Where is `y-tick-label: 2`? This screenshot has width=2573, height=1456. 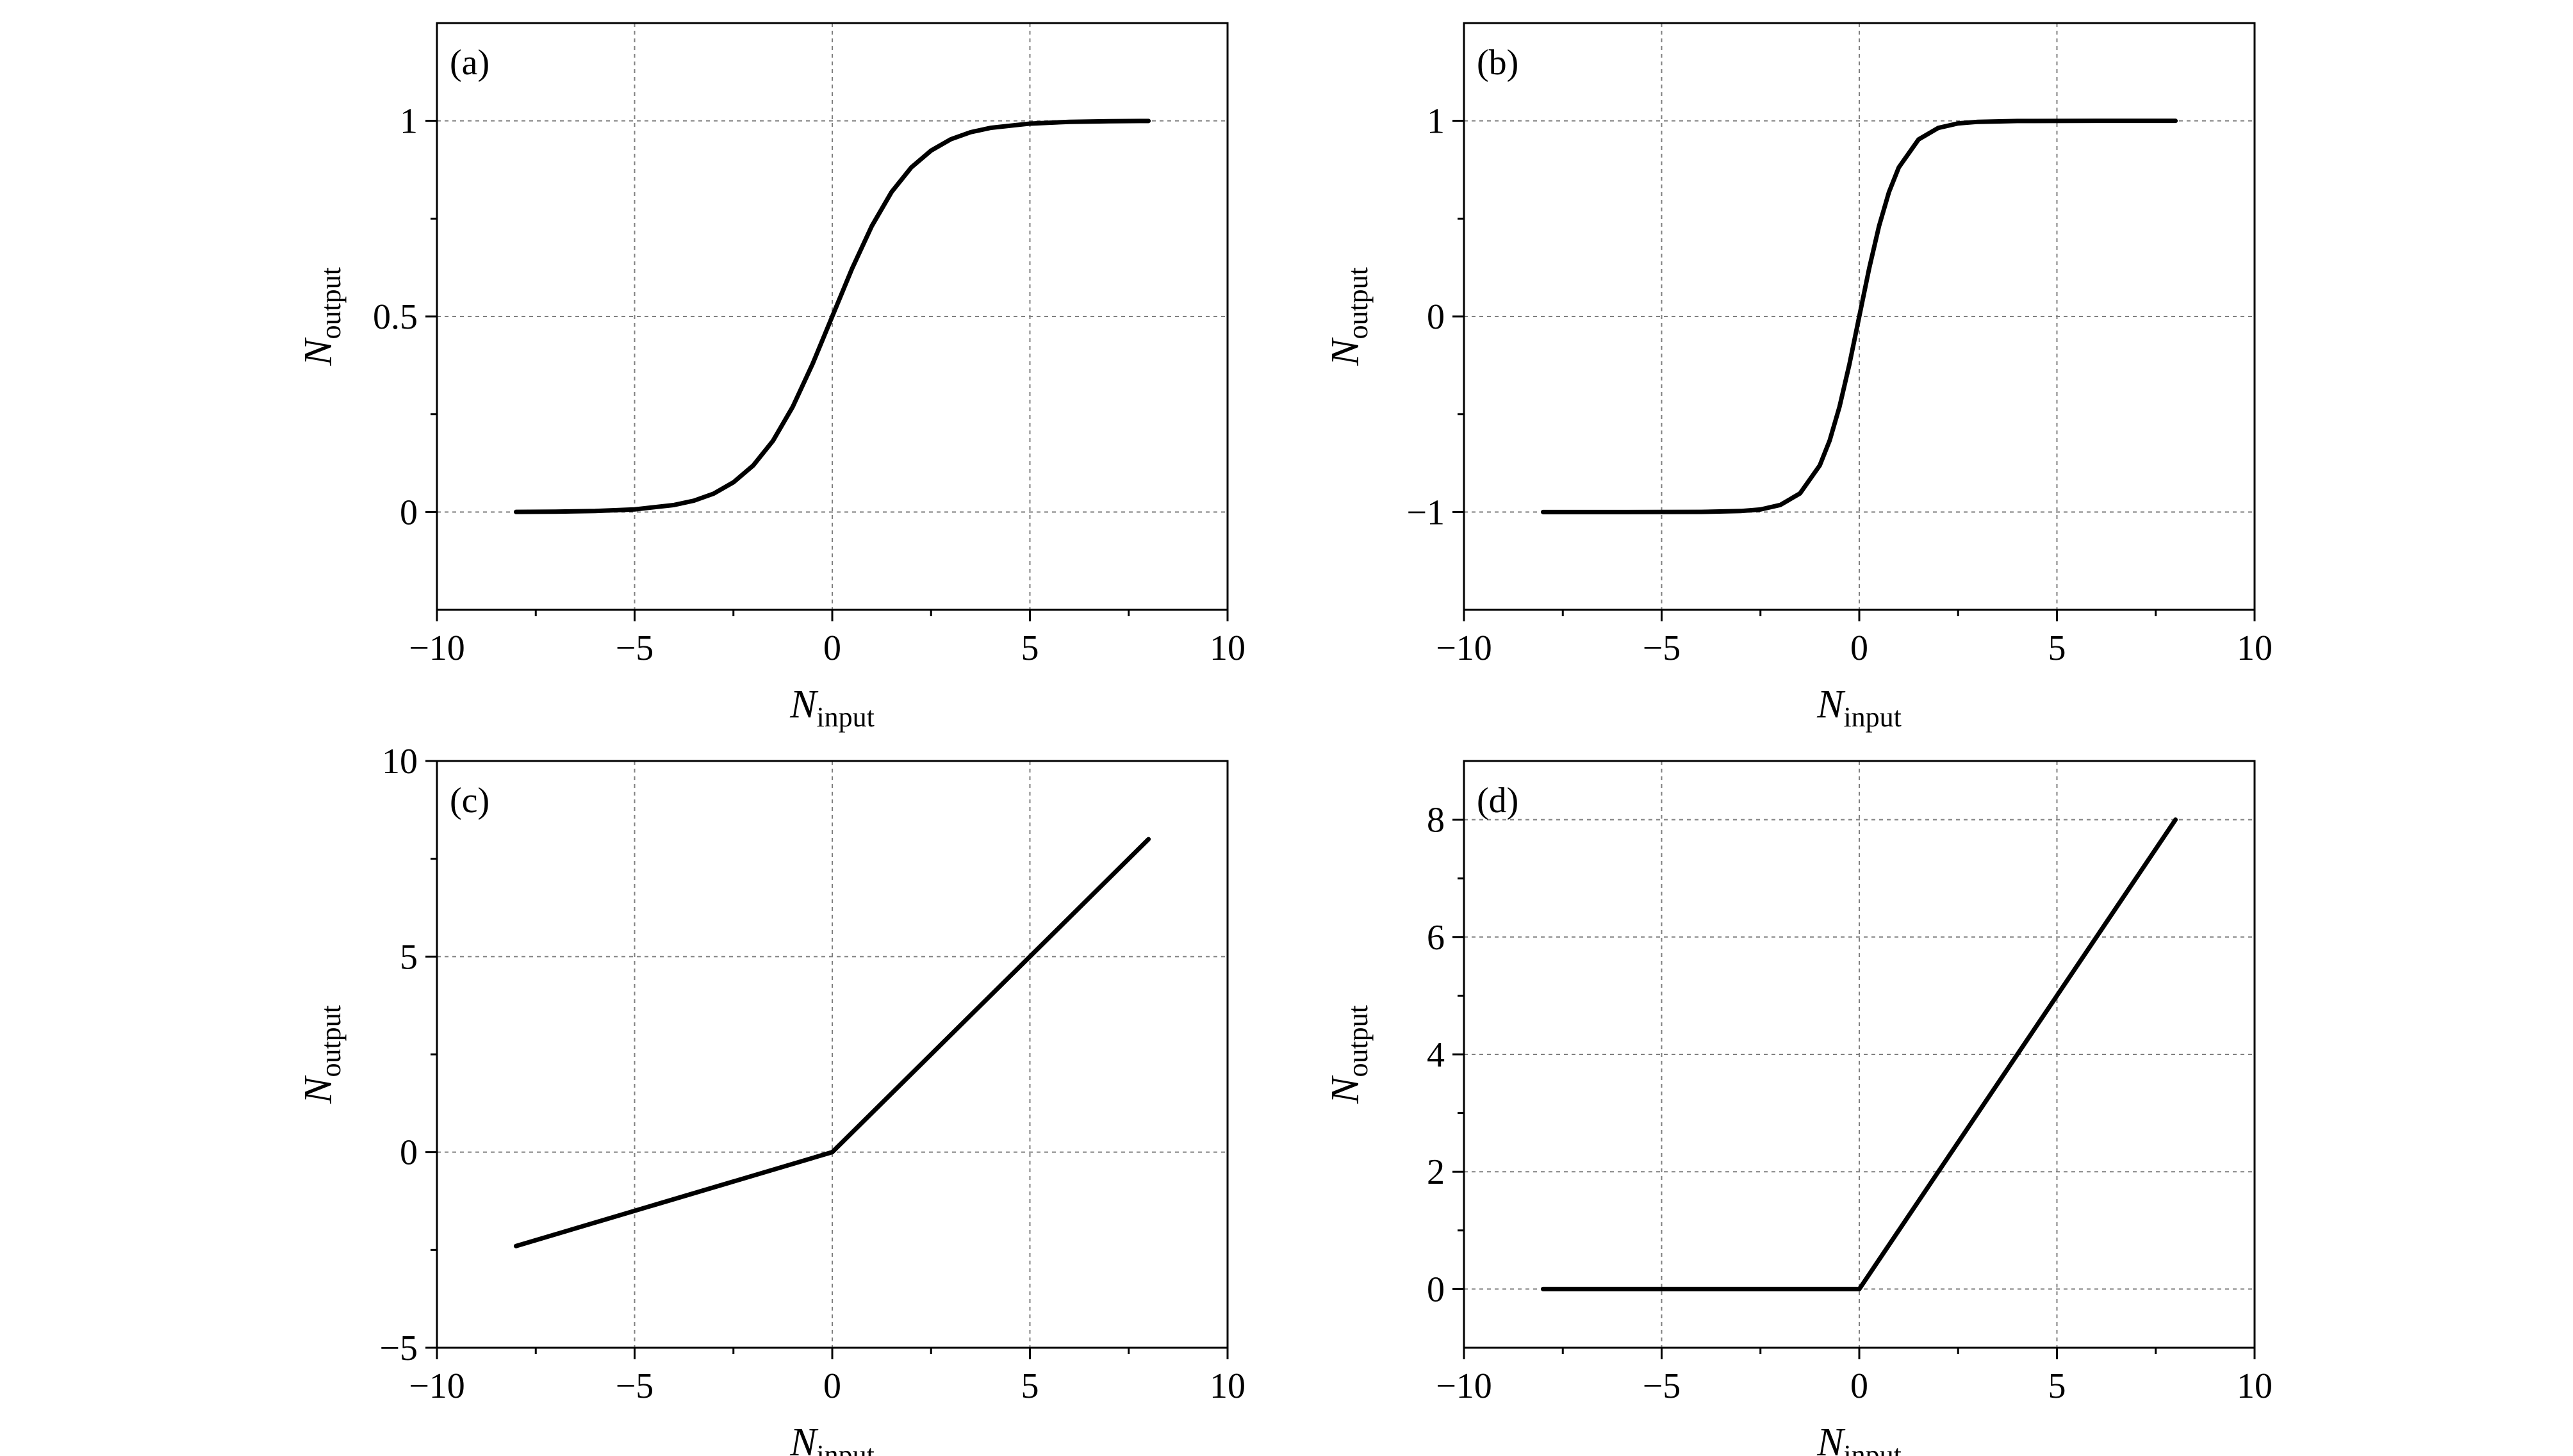 y-tick-label: 2 is located at coordinates (1436, 1172).